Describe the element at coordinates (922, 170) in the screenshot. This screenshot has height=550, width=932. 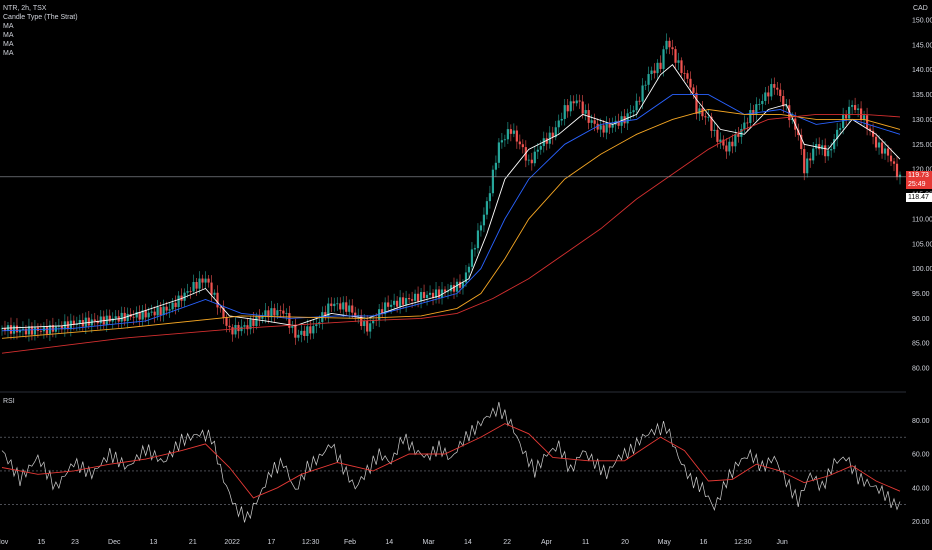
I see `price-tick-label: 120.00` at that location.